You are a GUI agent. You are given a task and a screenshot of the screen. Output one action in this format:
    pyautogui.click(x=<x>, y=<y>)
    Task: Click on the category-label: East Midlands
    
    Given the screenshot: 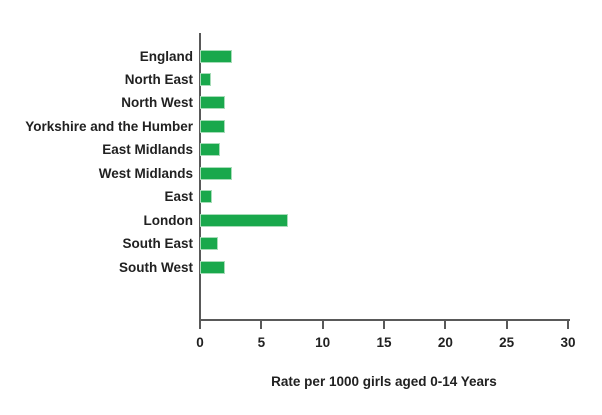 What is the action you would take?
    pyautogui.click(x=147, y=150)
    